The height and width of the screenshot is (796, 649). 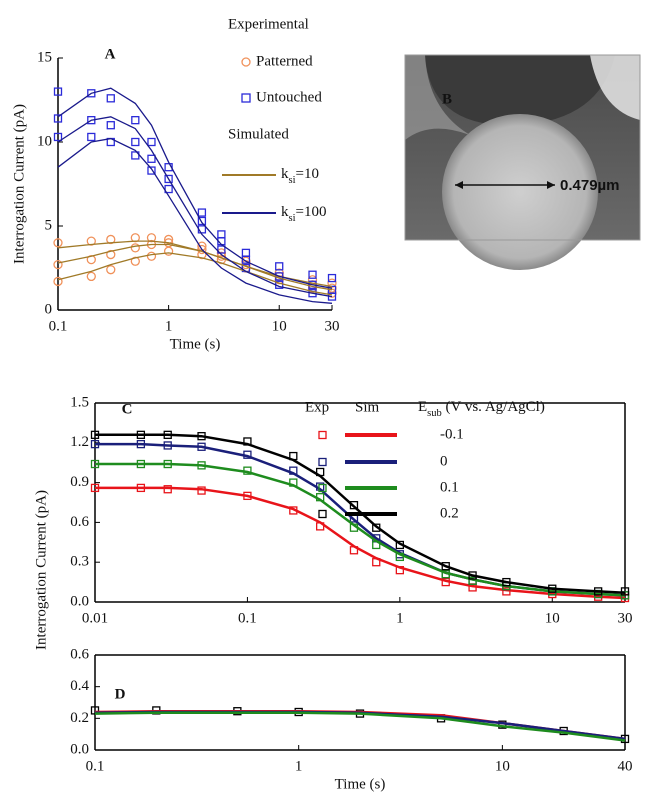 What do you see at coordinates (110, 54) in the screenshot?
I see `panel-letter: A` at bounding box center [110, 54].